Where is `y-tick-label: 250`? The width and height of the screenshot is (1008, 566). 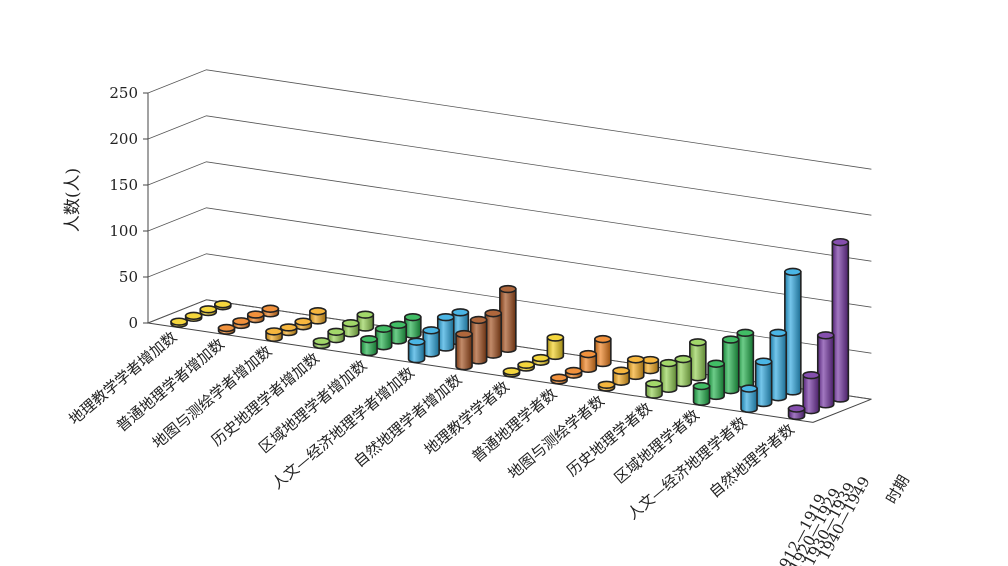 y-tick-label: 250 is located at coordinates (123, 93).